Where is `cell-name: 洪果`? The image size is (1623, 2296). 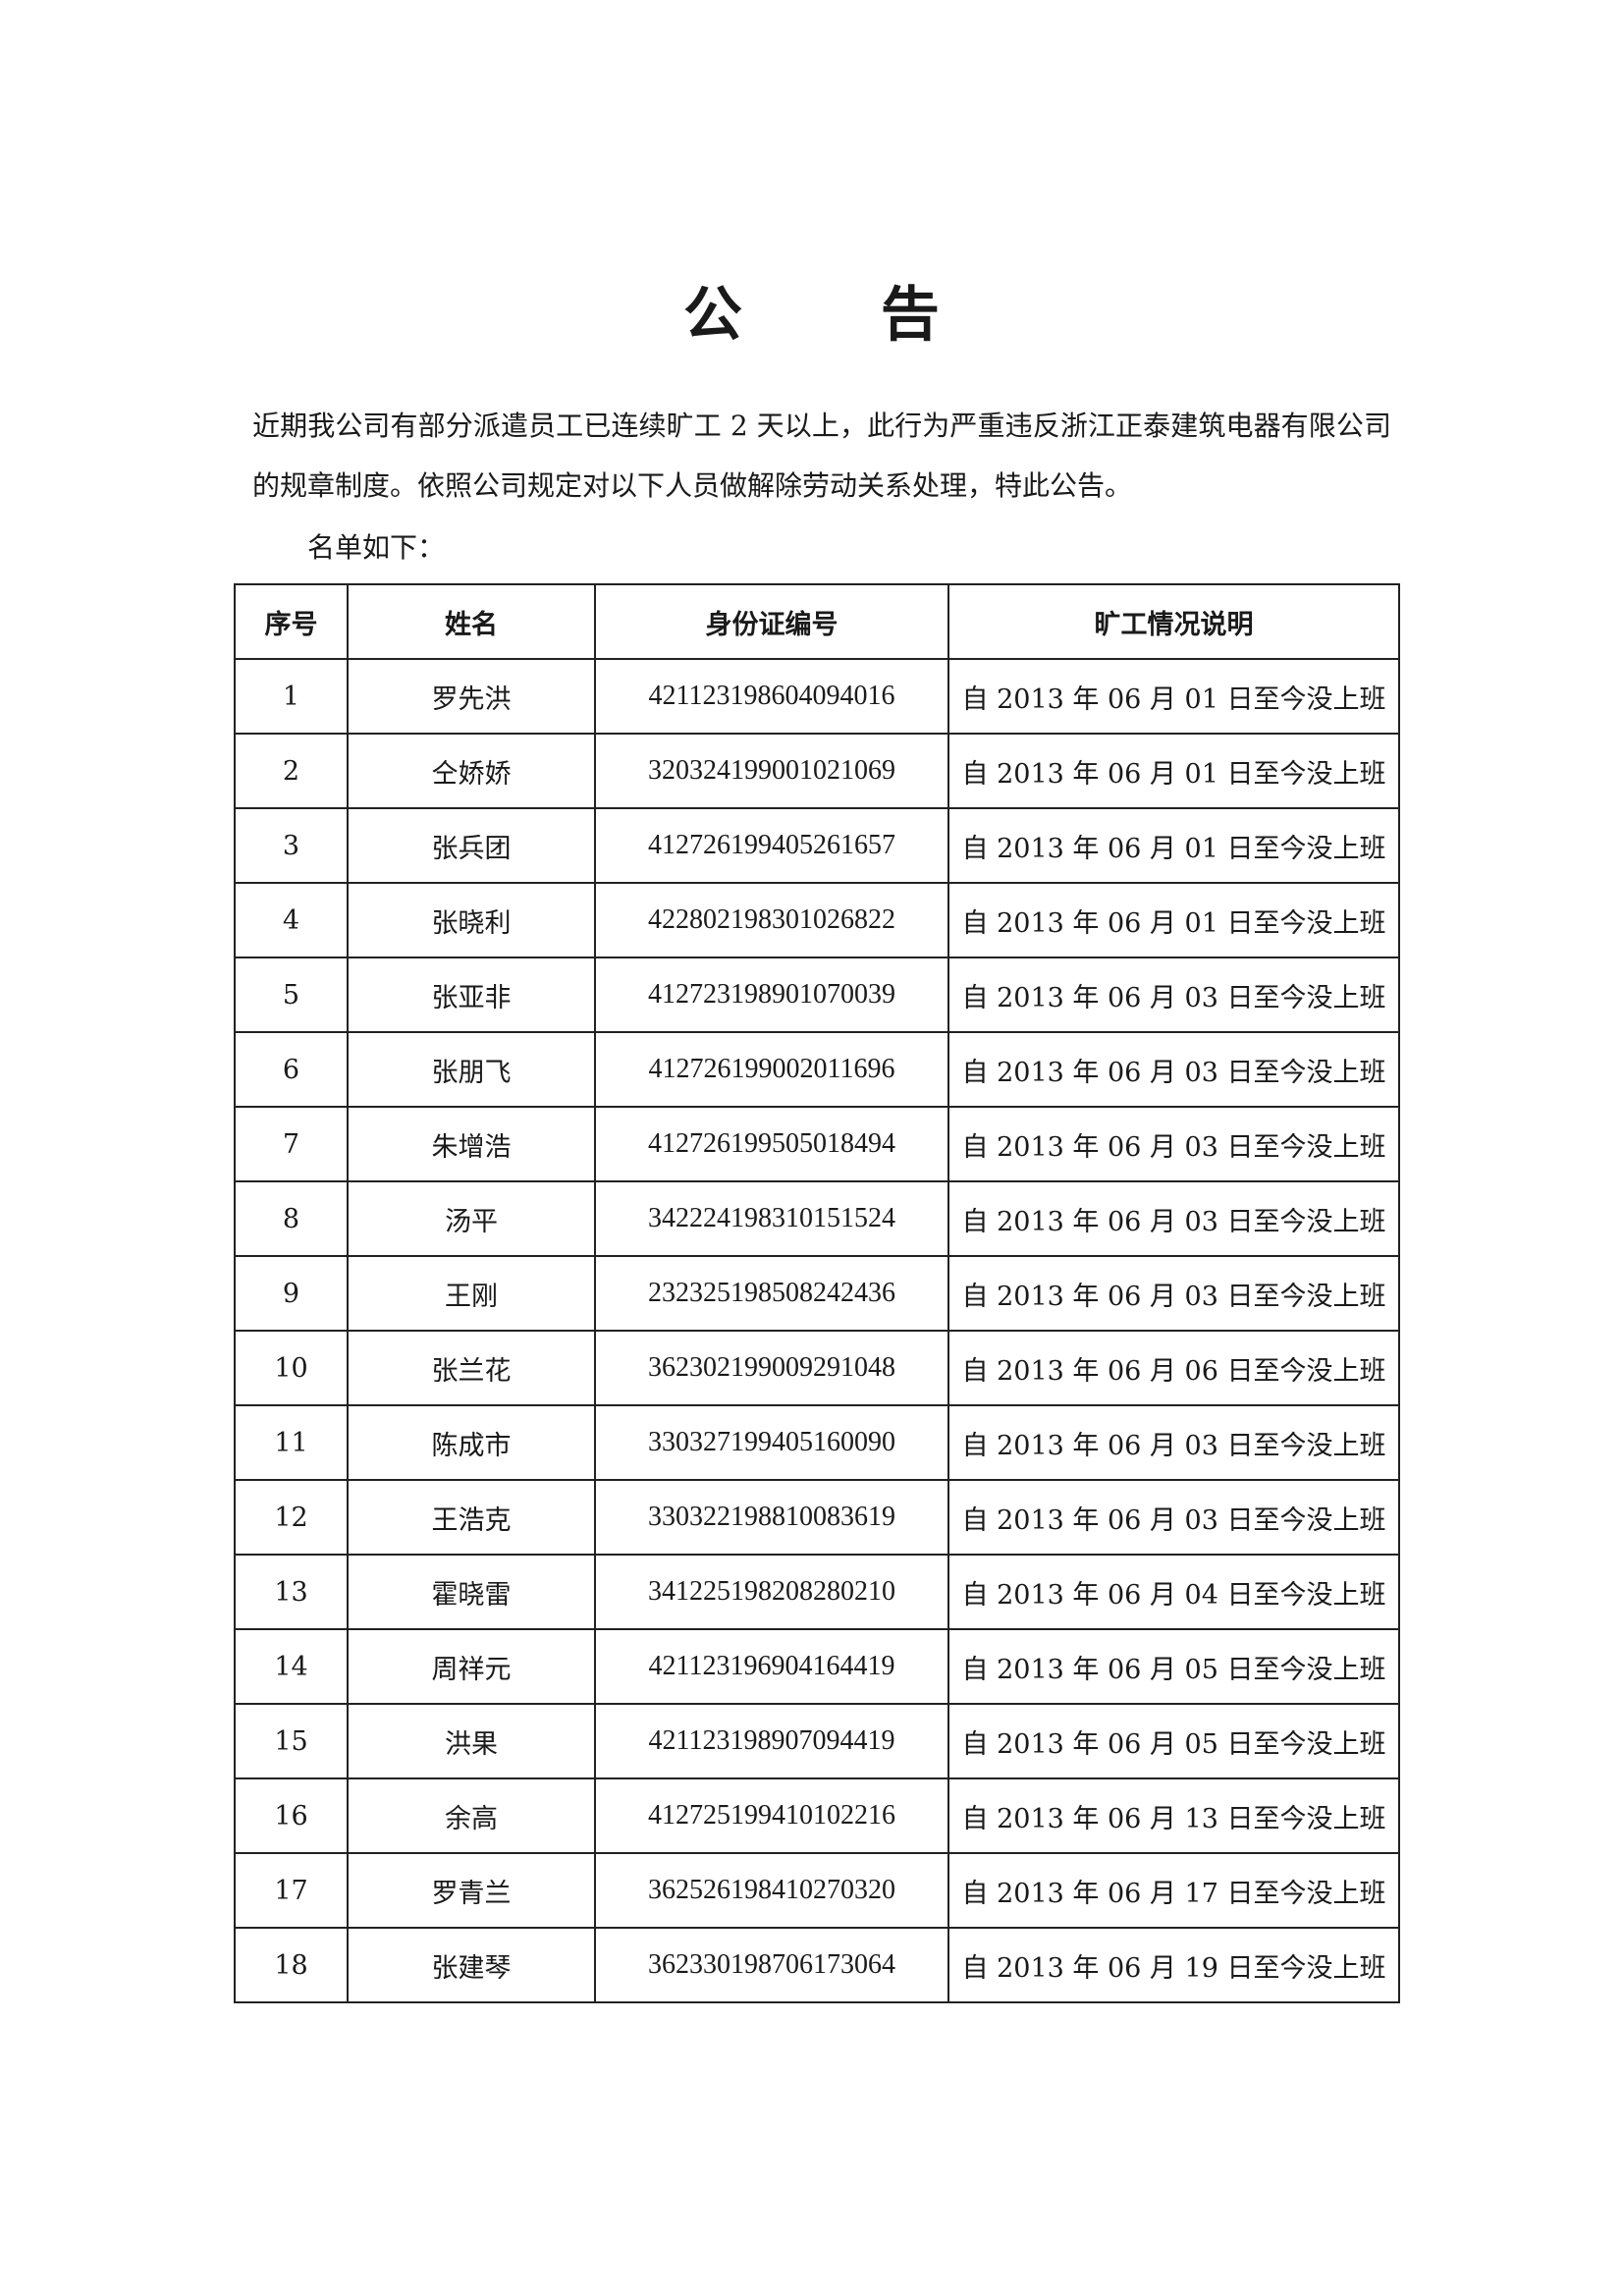 cell-name: 洪果 is located at coordinates (471, 1741).